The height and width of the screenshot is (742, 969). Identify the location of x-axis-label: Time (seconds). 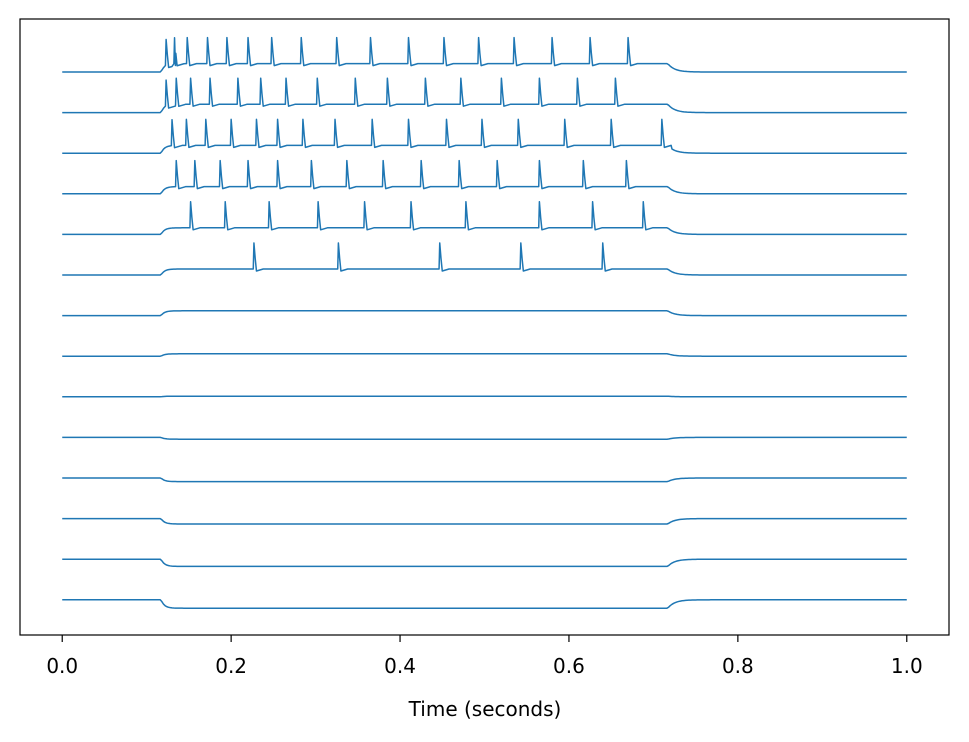
(485, 709).